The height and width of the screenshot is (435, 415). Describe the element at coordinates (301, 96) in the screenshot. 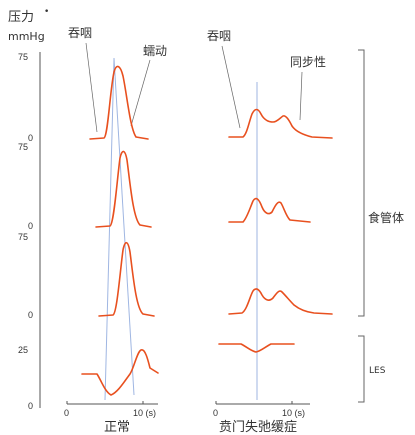

I see `synchronous-leader` at that location.